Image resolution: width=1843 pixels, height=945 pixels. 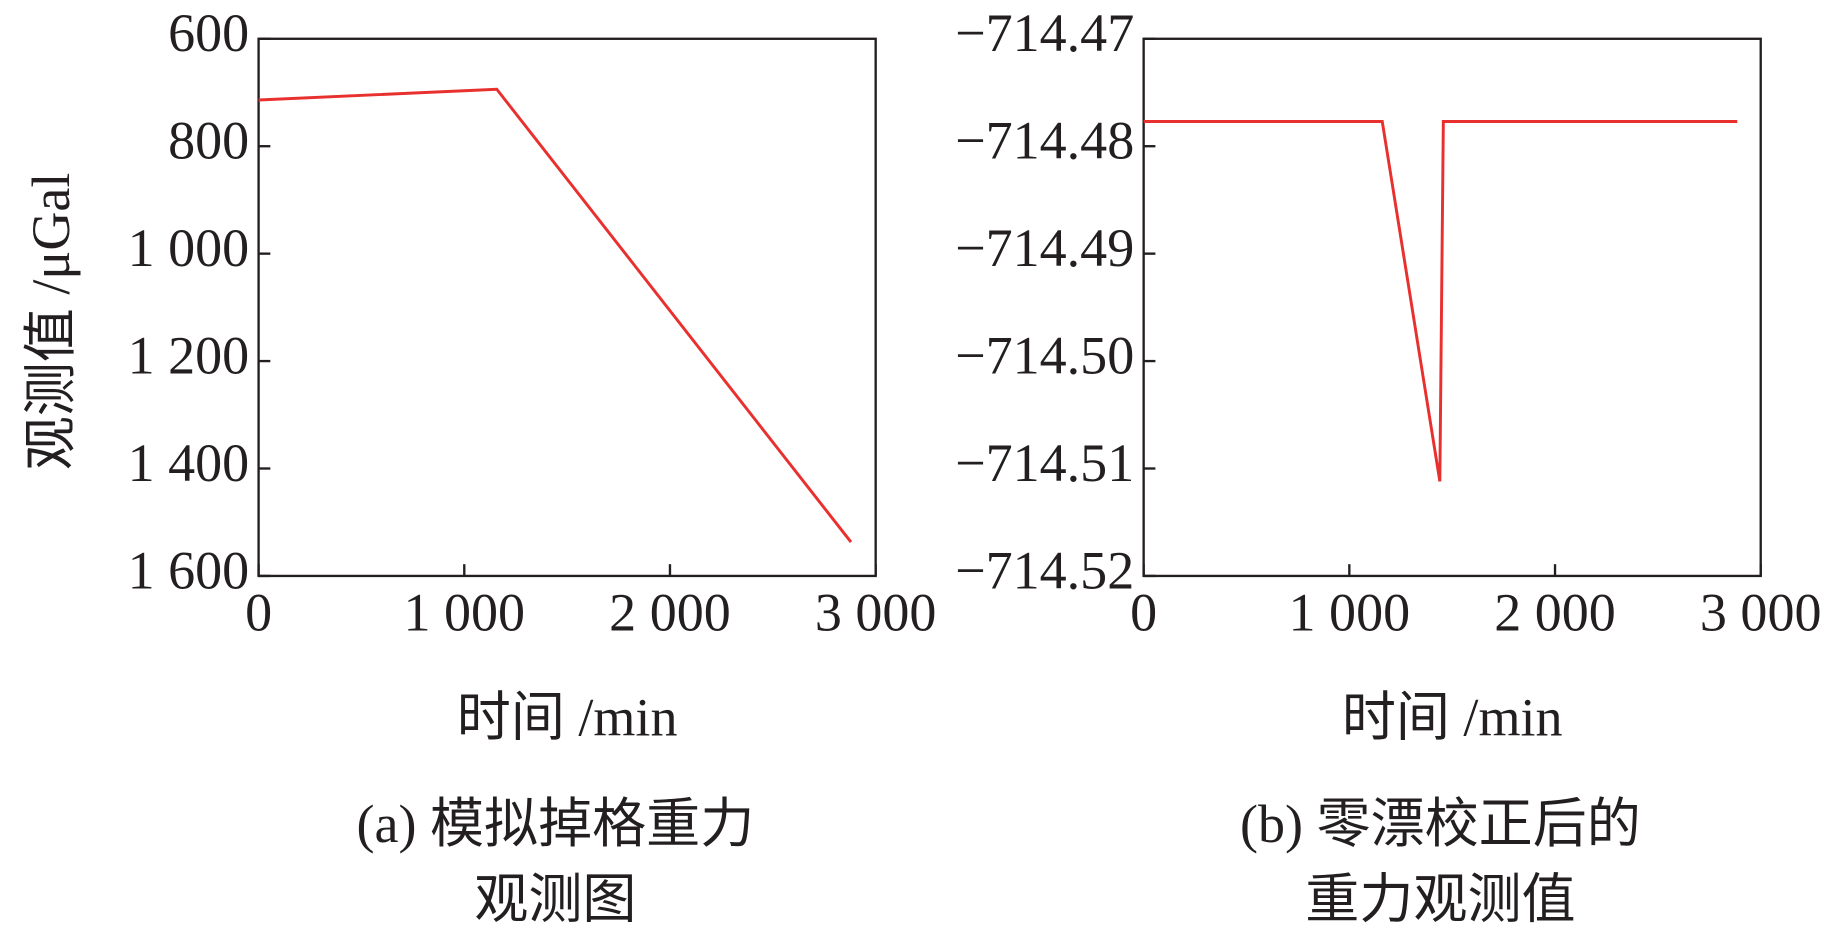 I want to click on y-tick-label: 800, so click(x=208, y=141).